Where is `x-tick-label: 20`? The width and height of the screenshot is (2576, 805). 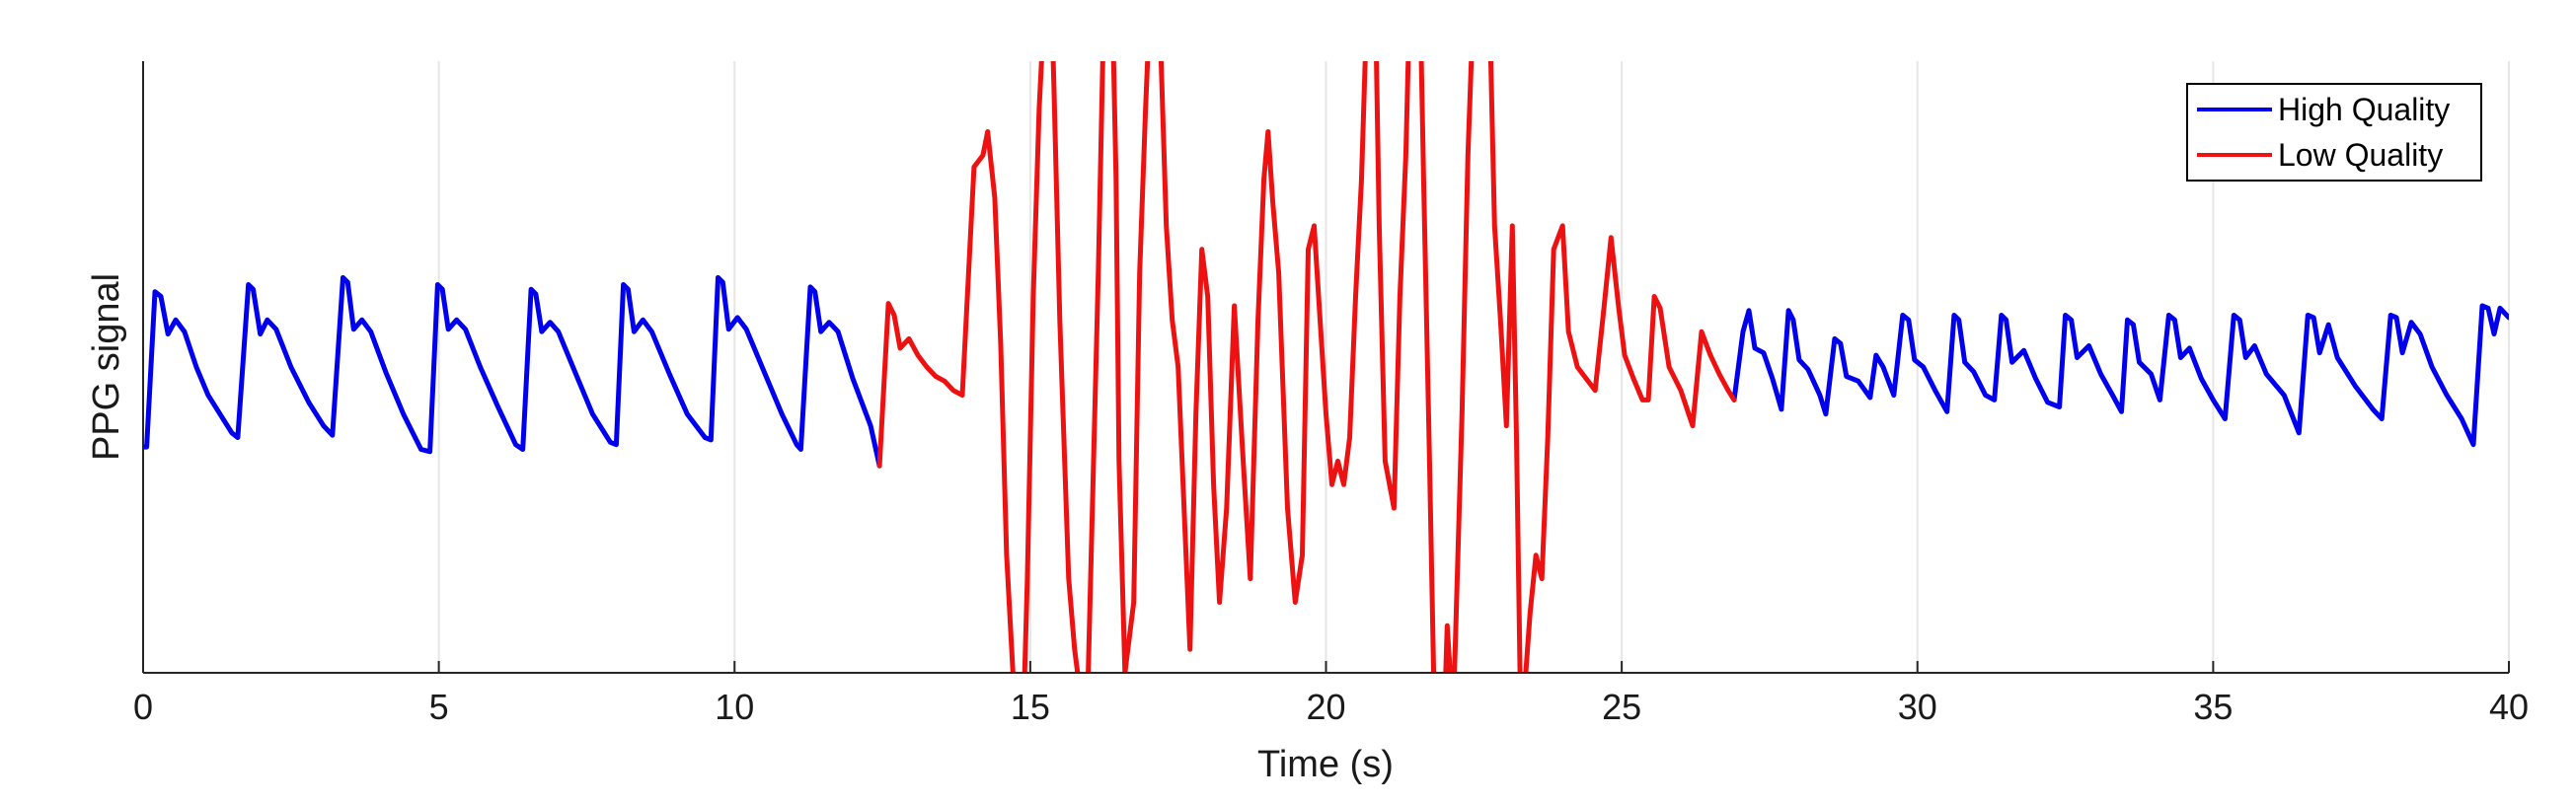 x-tick-label: 20 is located at coordinates (1325, 707).